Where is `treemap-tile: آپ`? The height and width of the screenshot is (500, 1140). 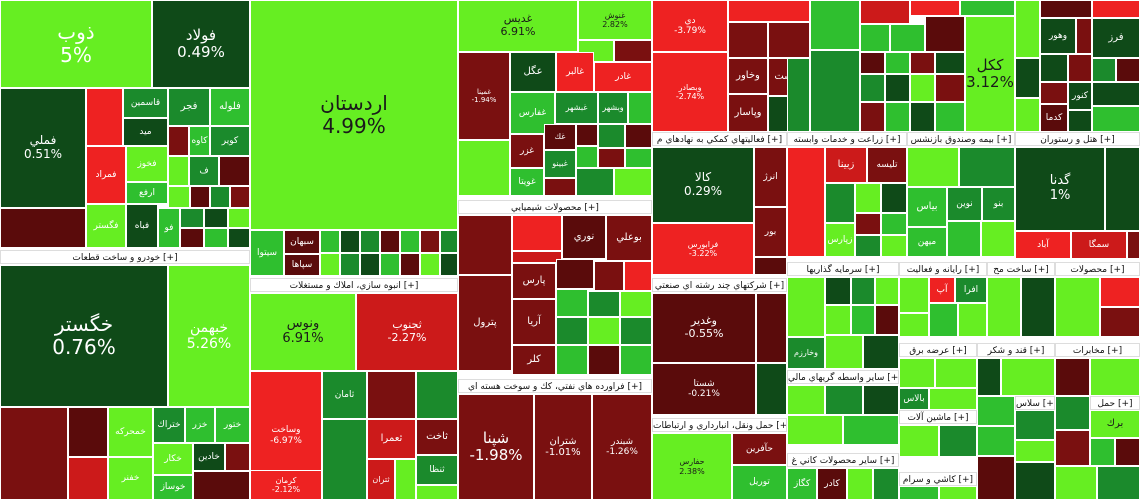
treemap-tile: آپ is located at coordinates (942, 290).